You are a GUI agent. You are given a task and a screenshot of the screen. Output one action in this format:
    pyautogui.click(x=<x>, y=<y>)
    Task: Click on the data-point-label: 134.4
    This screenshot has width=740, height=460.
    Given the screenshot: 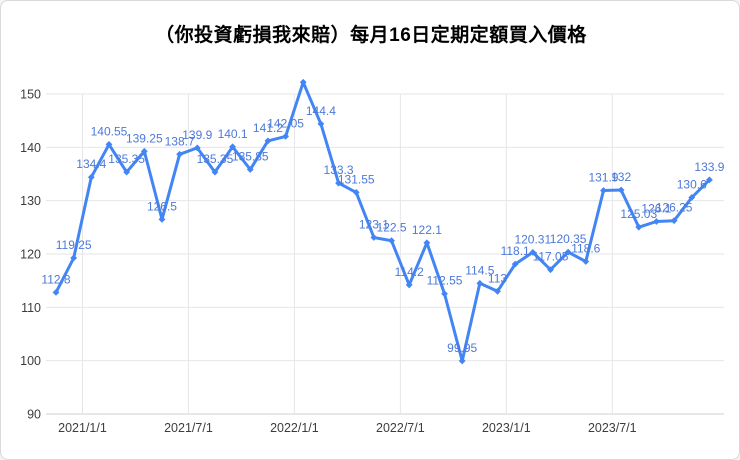 What is the action you would take?
    pyautogui.click(x=91, y=164)
    